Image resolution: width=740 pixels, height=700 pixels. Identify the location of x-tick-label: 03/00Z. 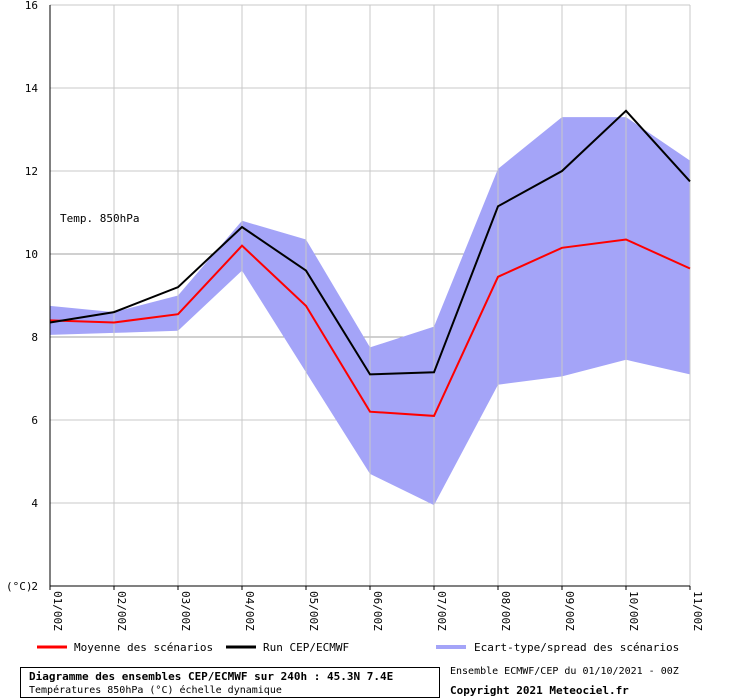
(185, 611).